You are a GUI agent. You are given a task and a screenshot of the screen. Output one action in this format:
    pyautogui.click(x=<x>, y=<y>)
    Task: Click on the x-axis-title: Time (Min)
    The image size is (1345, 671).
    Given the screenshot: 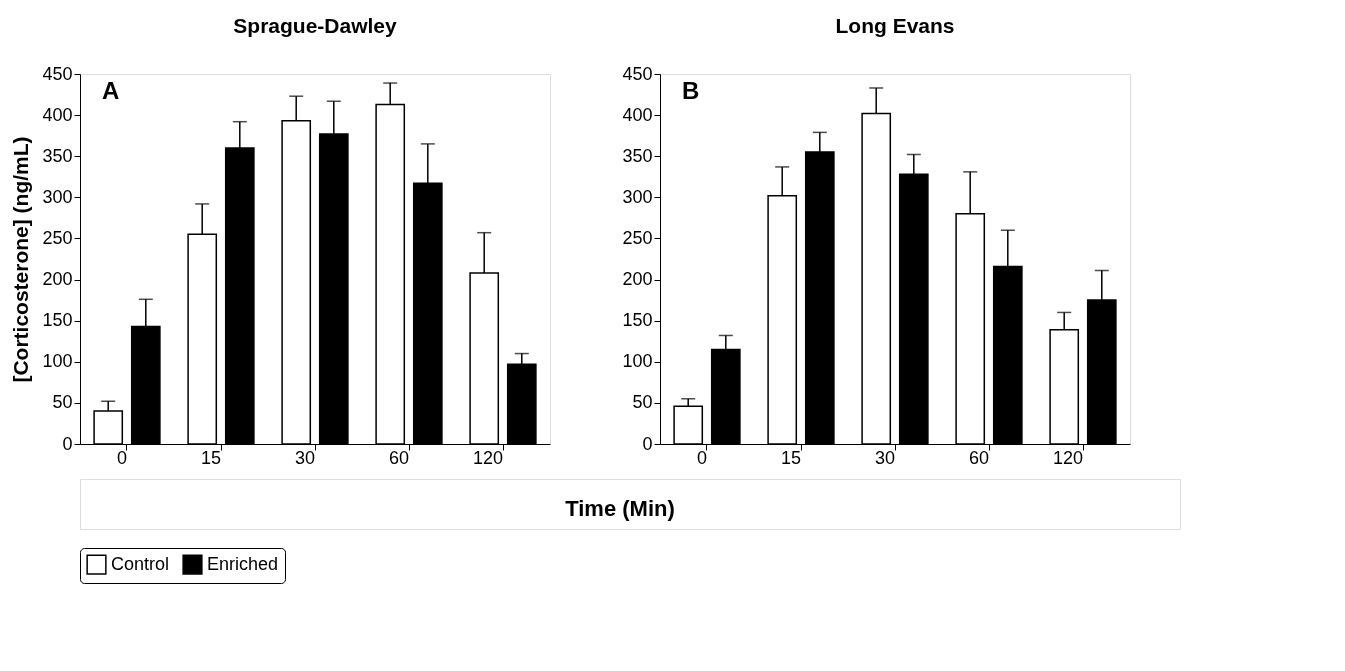 What is the action you would take?
    pyautogui.click(x=620, y=508)
    